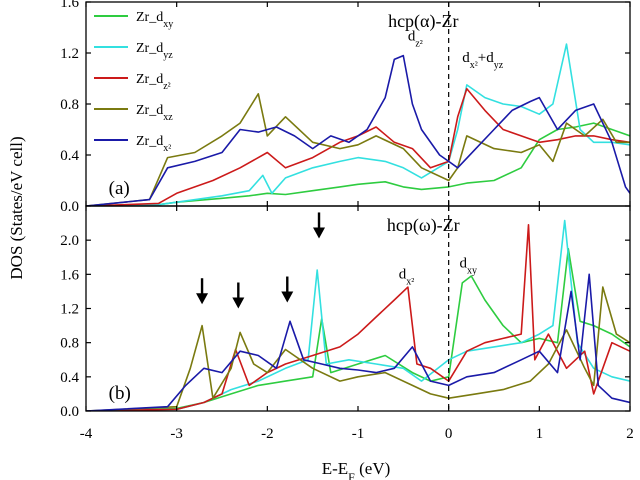  Describe the element at coordinates (423, 21) in the screenshot. I see `panel-title: hcp(α)-Zr` at that location.